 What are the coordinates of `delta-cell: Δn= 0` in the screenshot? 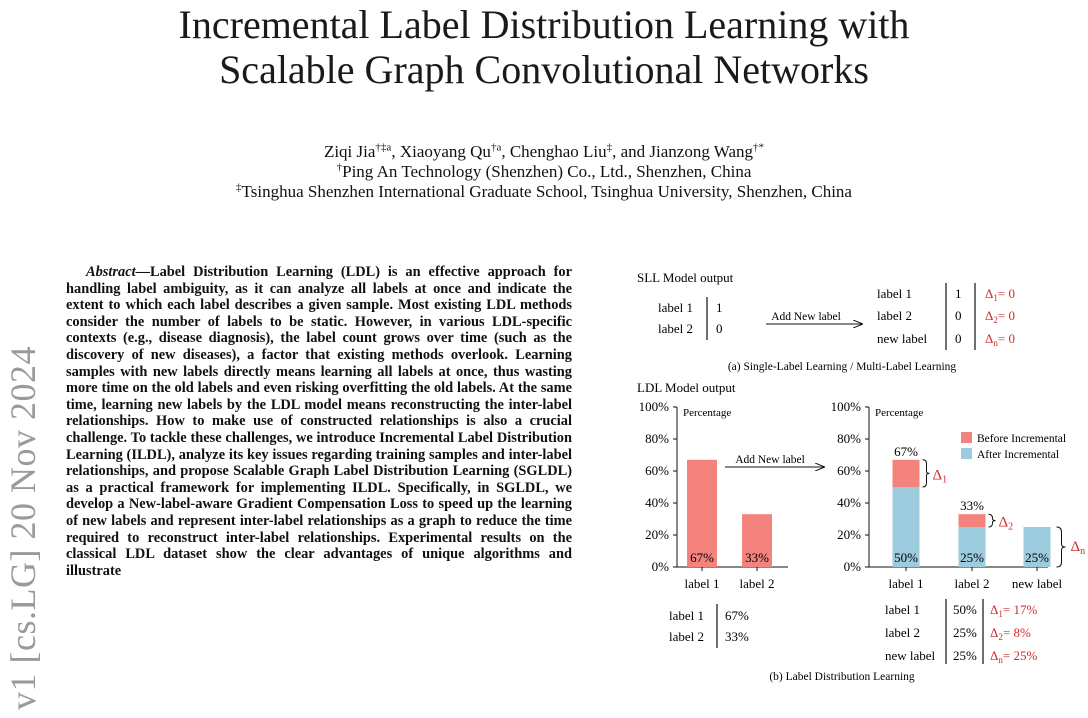 It's located at (1000, 339).